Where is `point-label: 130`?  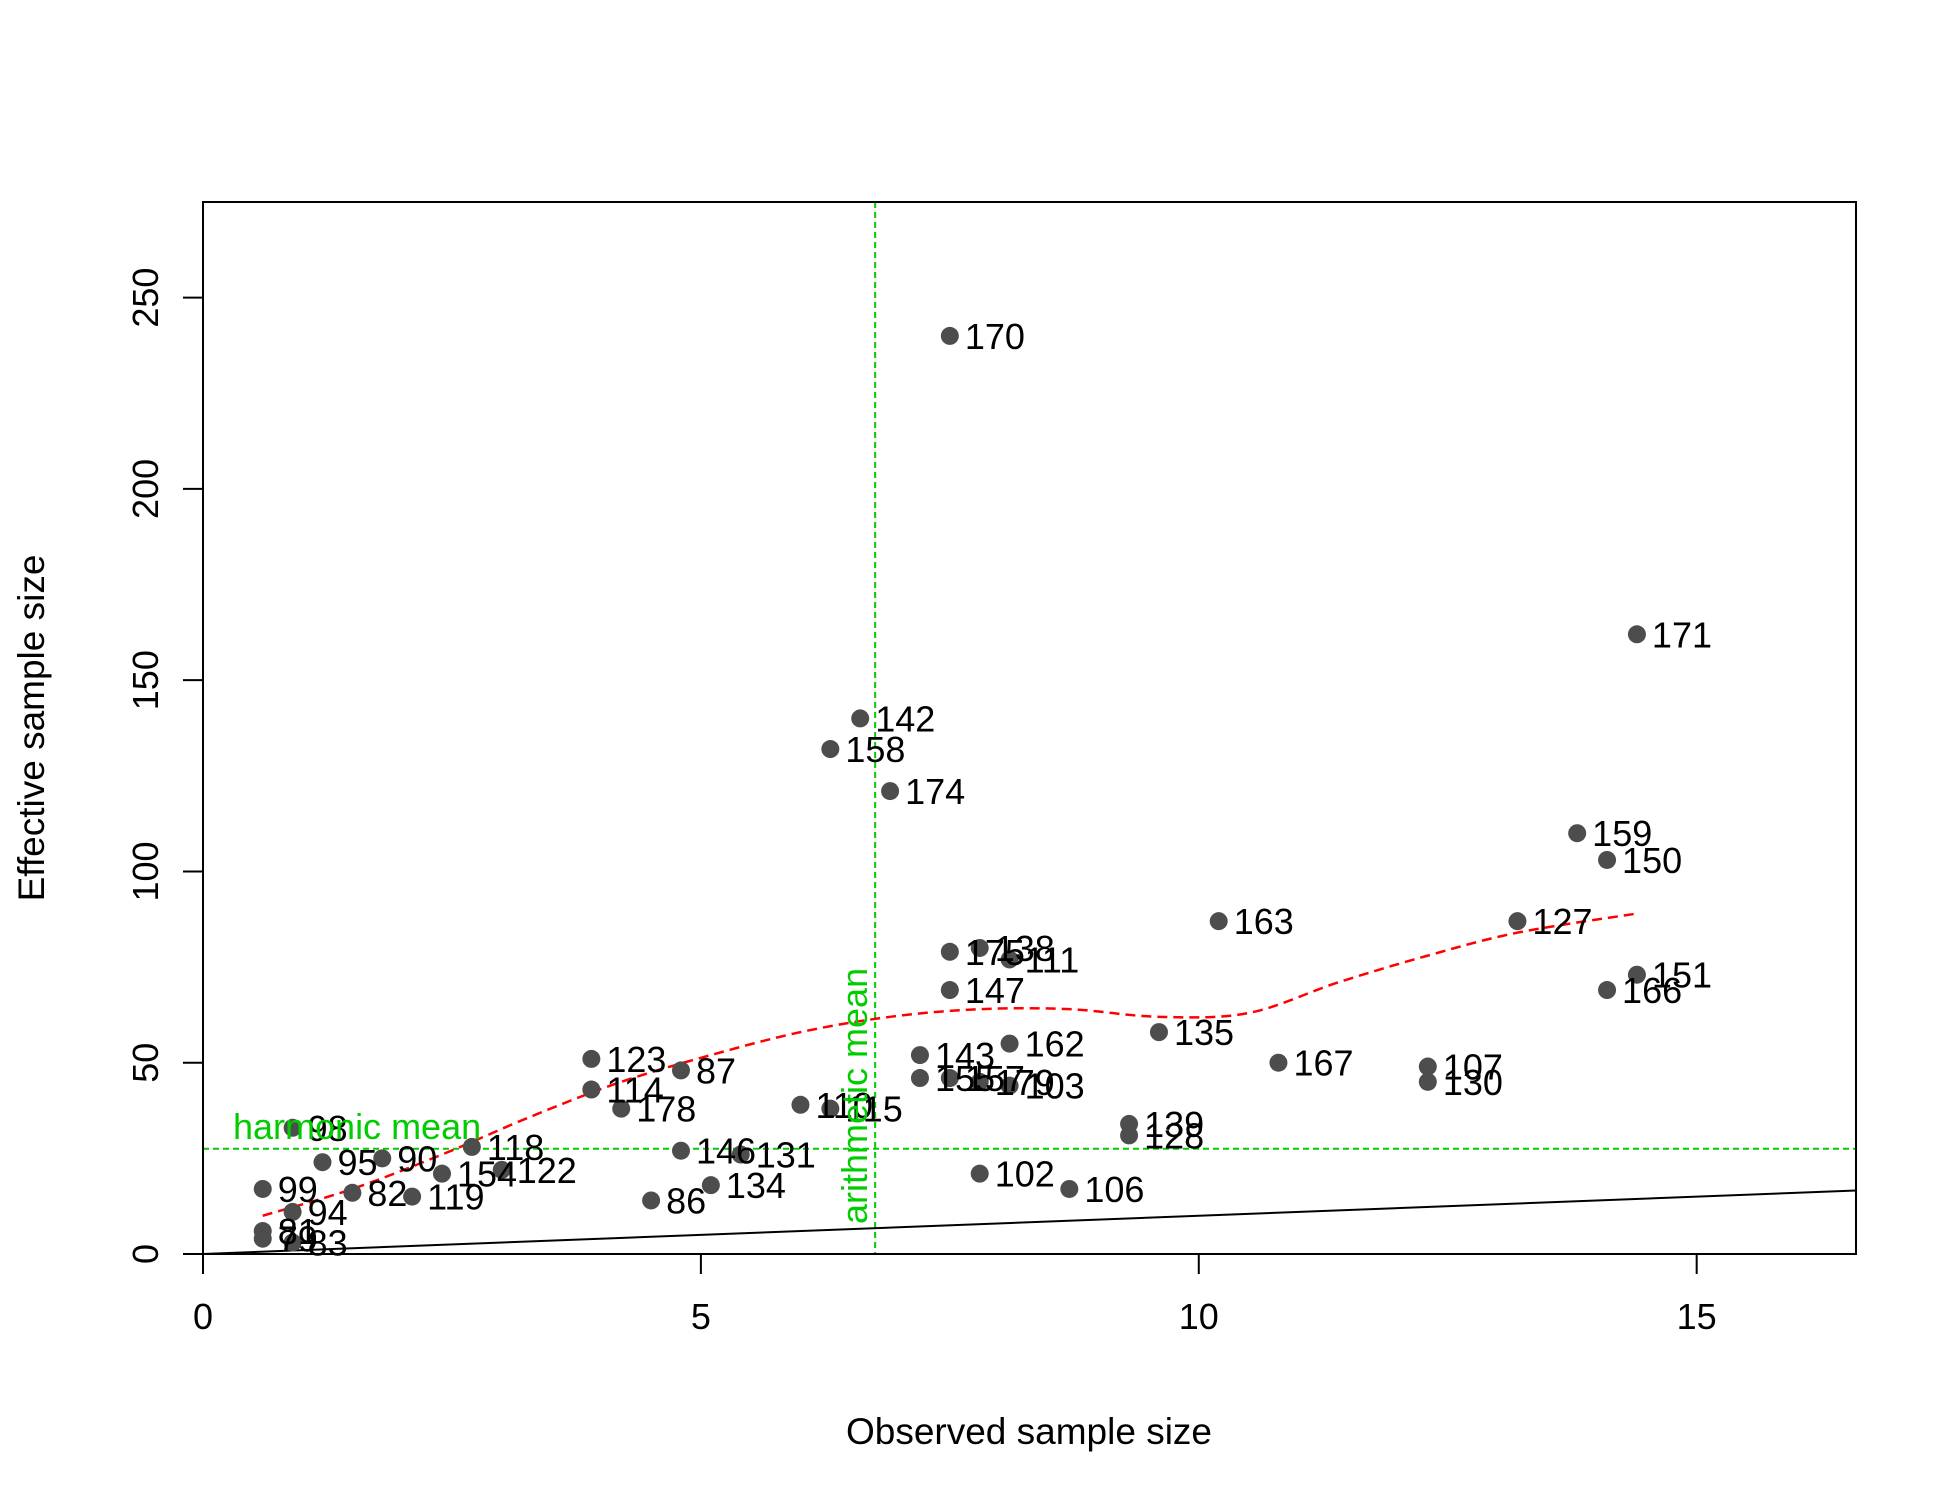 point-label: 130 is located at coordinates (1473, 1082).